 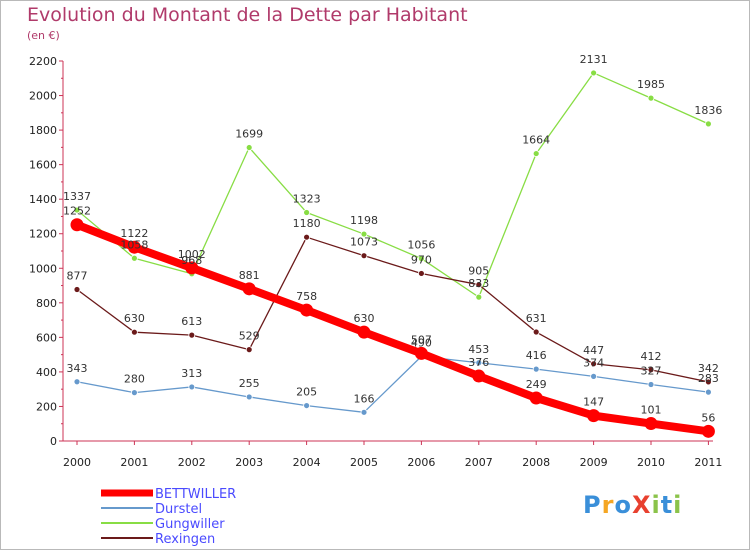 What do you see at coordinates (43, 96) in the screenshot?
I see `y-tick-label: 2000` at bounding box center [43, 96].